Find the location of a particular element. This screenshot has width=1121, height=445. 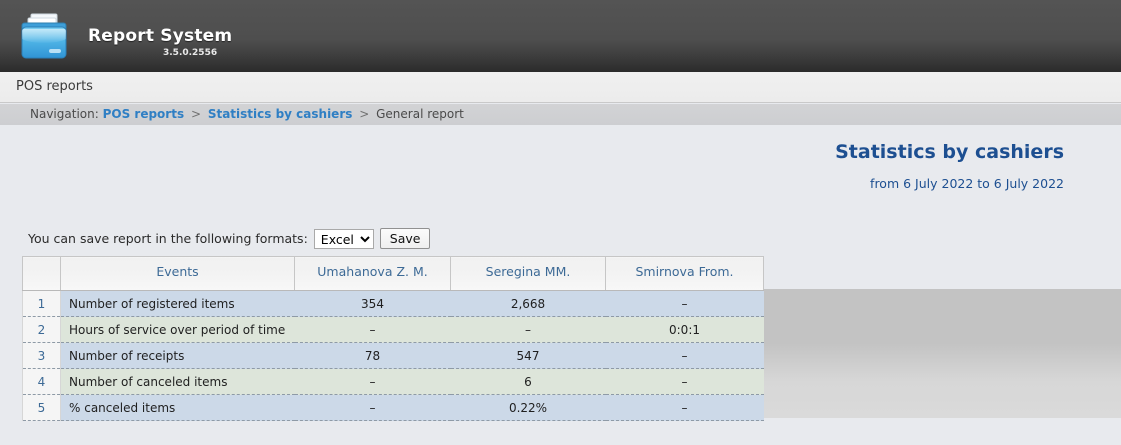

app-logo is located at coordinates (44, 37).